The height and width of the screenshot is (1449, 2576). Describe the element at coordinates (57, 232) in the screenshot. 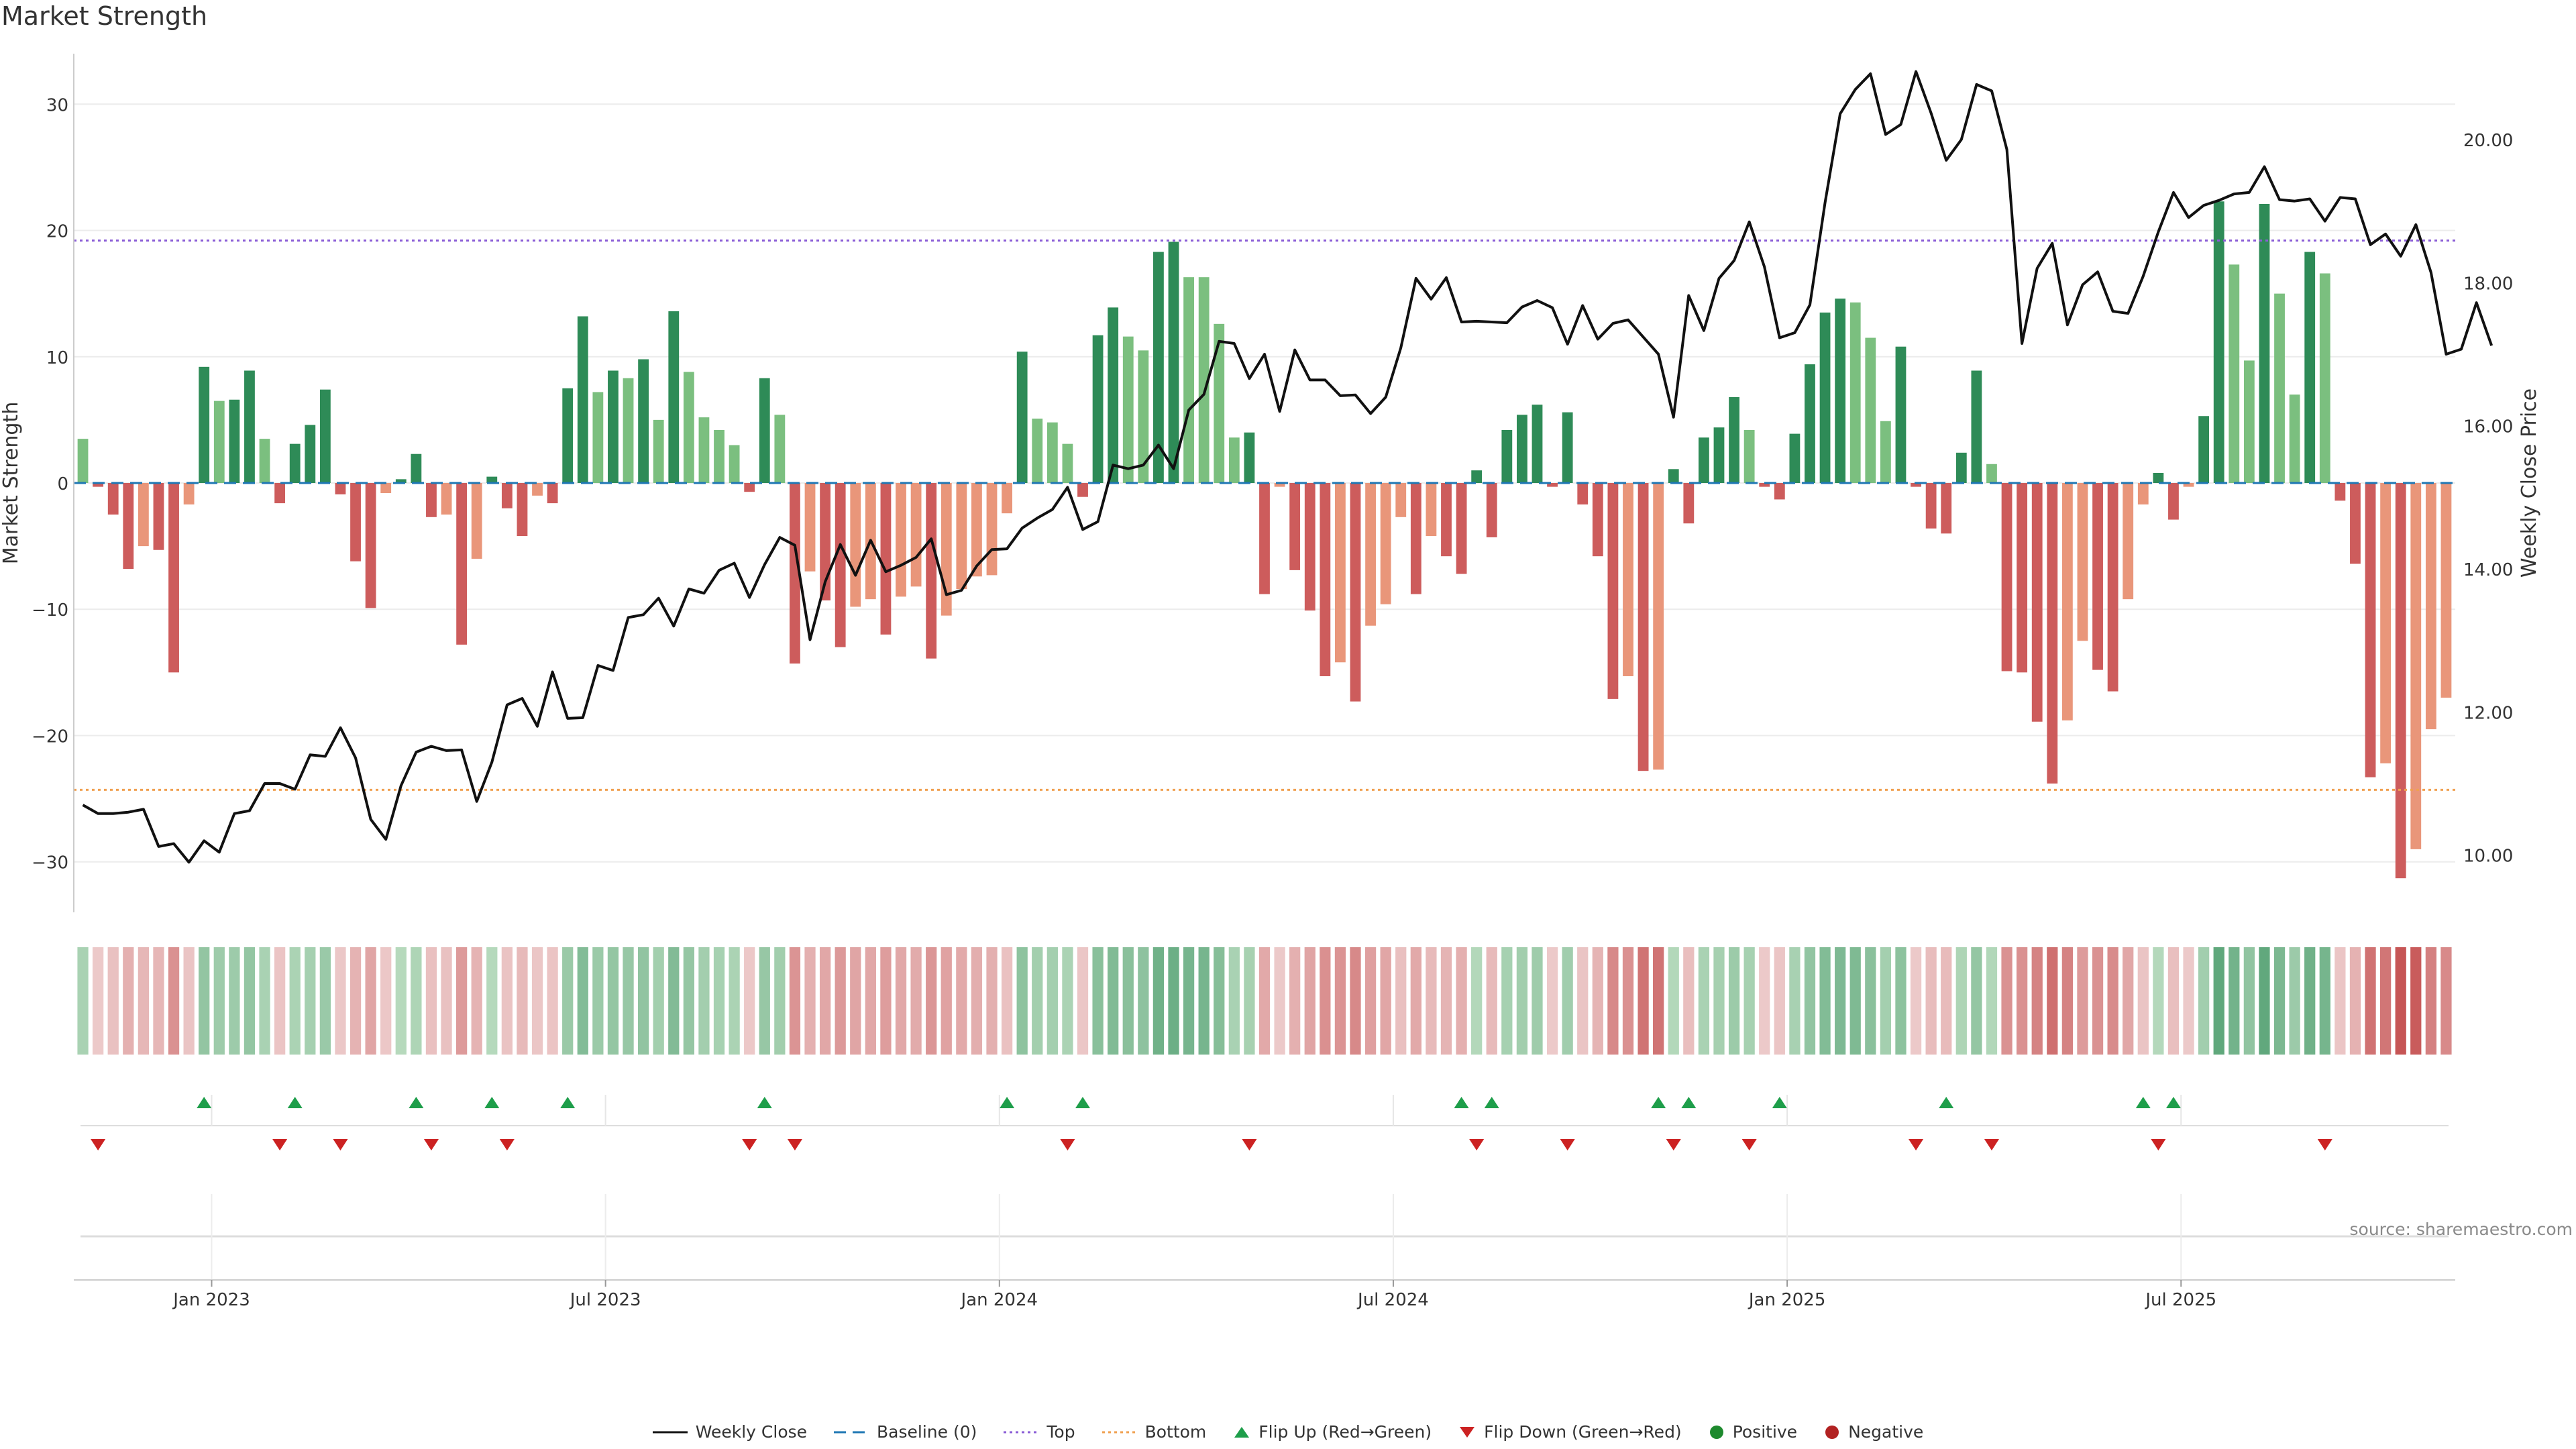

I see `y-tick-label: 20` at that location.